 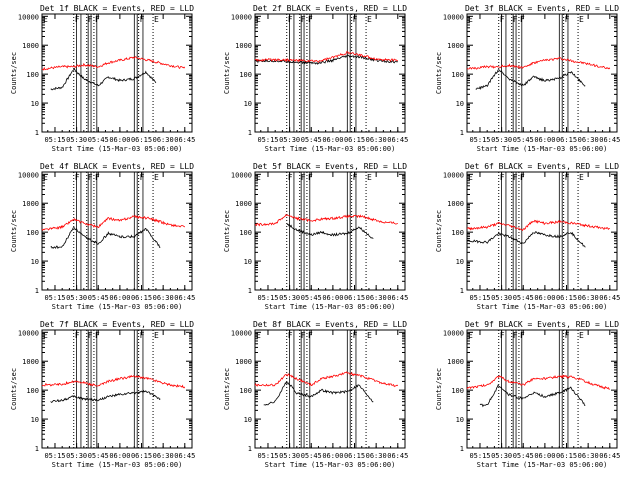 I want to click on x-tick-label: 05:45, so click(x=311, y=456).